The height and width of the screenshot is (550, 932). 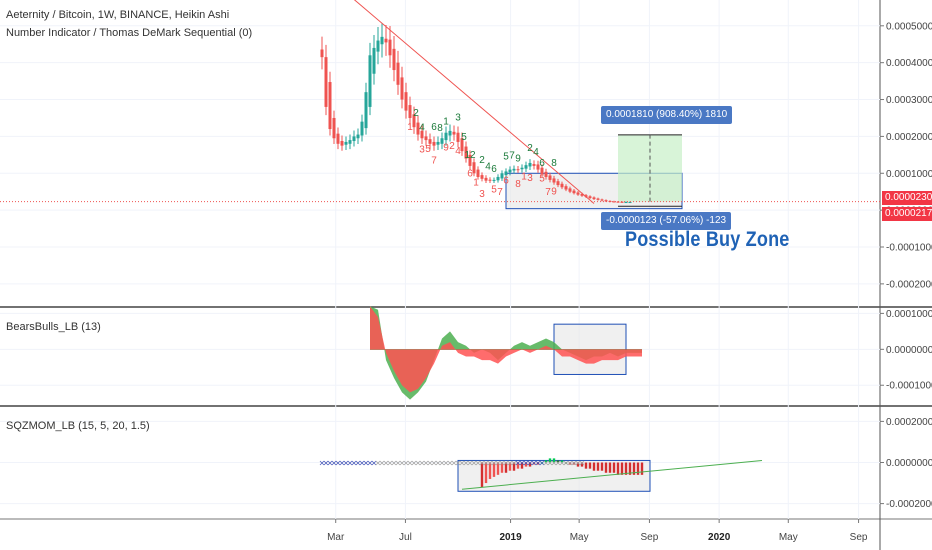 What do you see at coordinates (506, 353) in the screenshot?
I see `bears-bulls-panel` at bounding box center [506, 353].